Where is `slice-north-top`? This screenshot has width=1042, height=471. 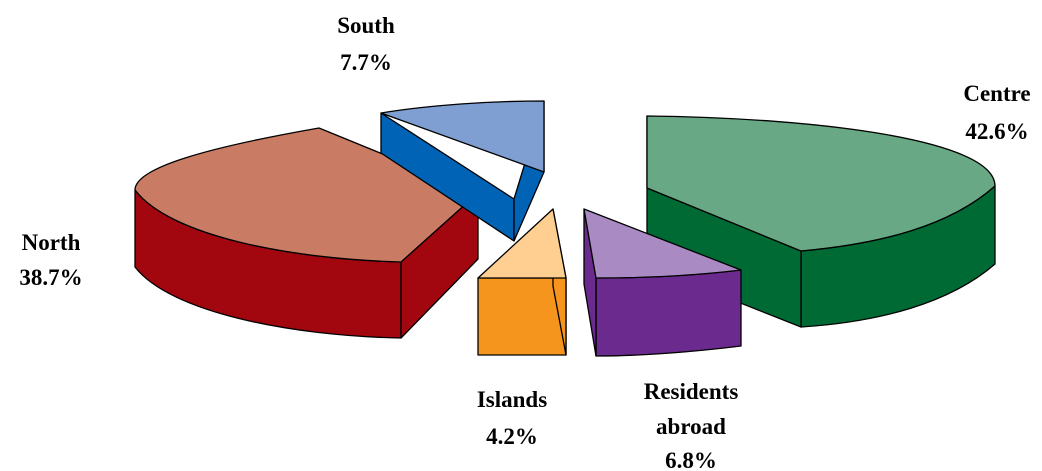 slice-north-top is located at coordinates (306, 195).